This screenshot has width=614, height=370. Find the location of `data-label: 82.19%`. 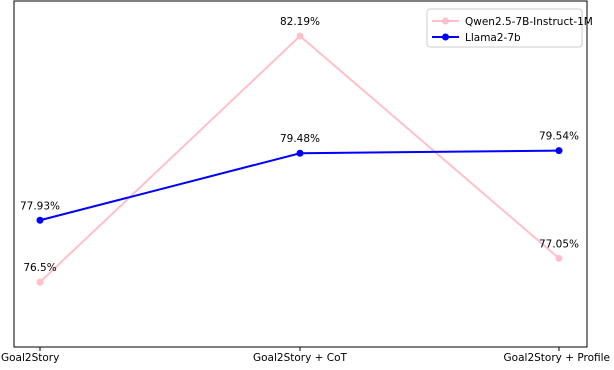

data-label: 82.19% is located at coordinates (300, 22).